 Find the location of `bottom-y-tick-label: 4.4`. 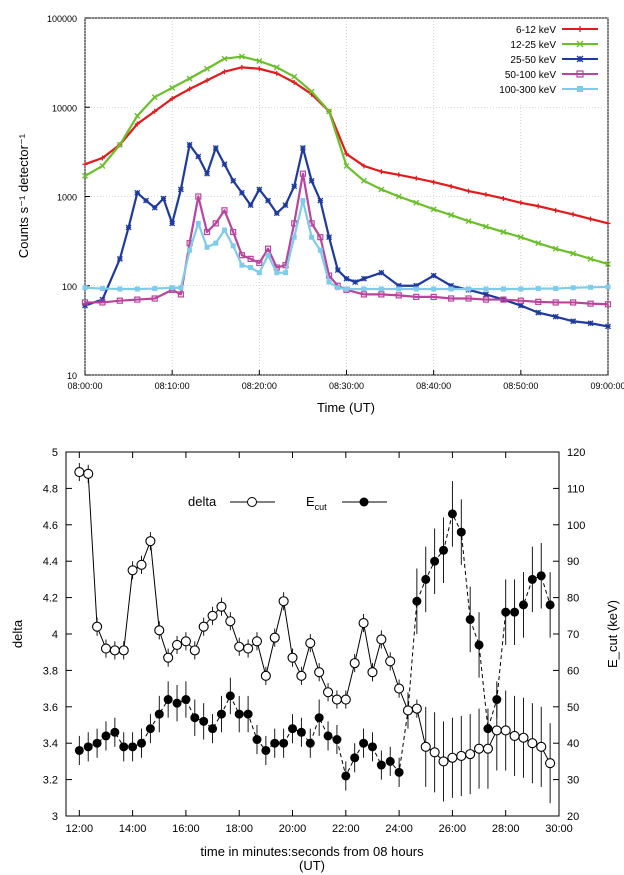

bottom-y-tick-label: 4.4 is located at coordinates (50, 562).